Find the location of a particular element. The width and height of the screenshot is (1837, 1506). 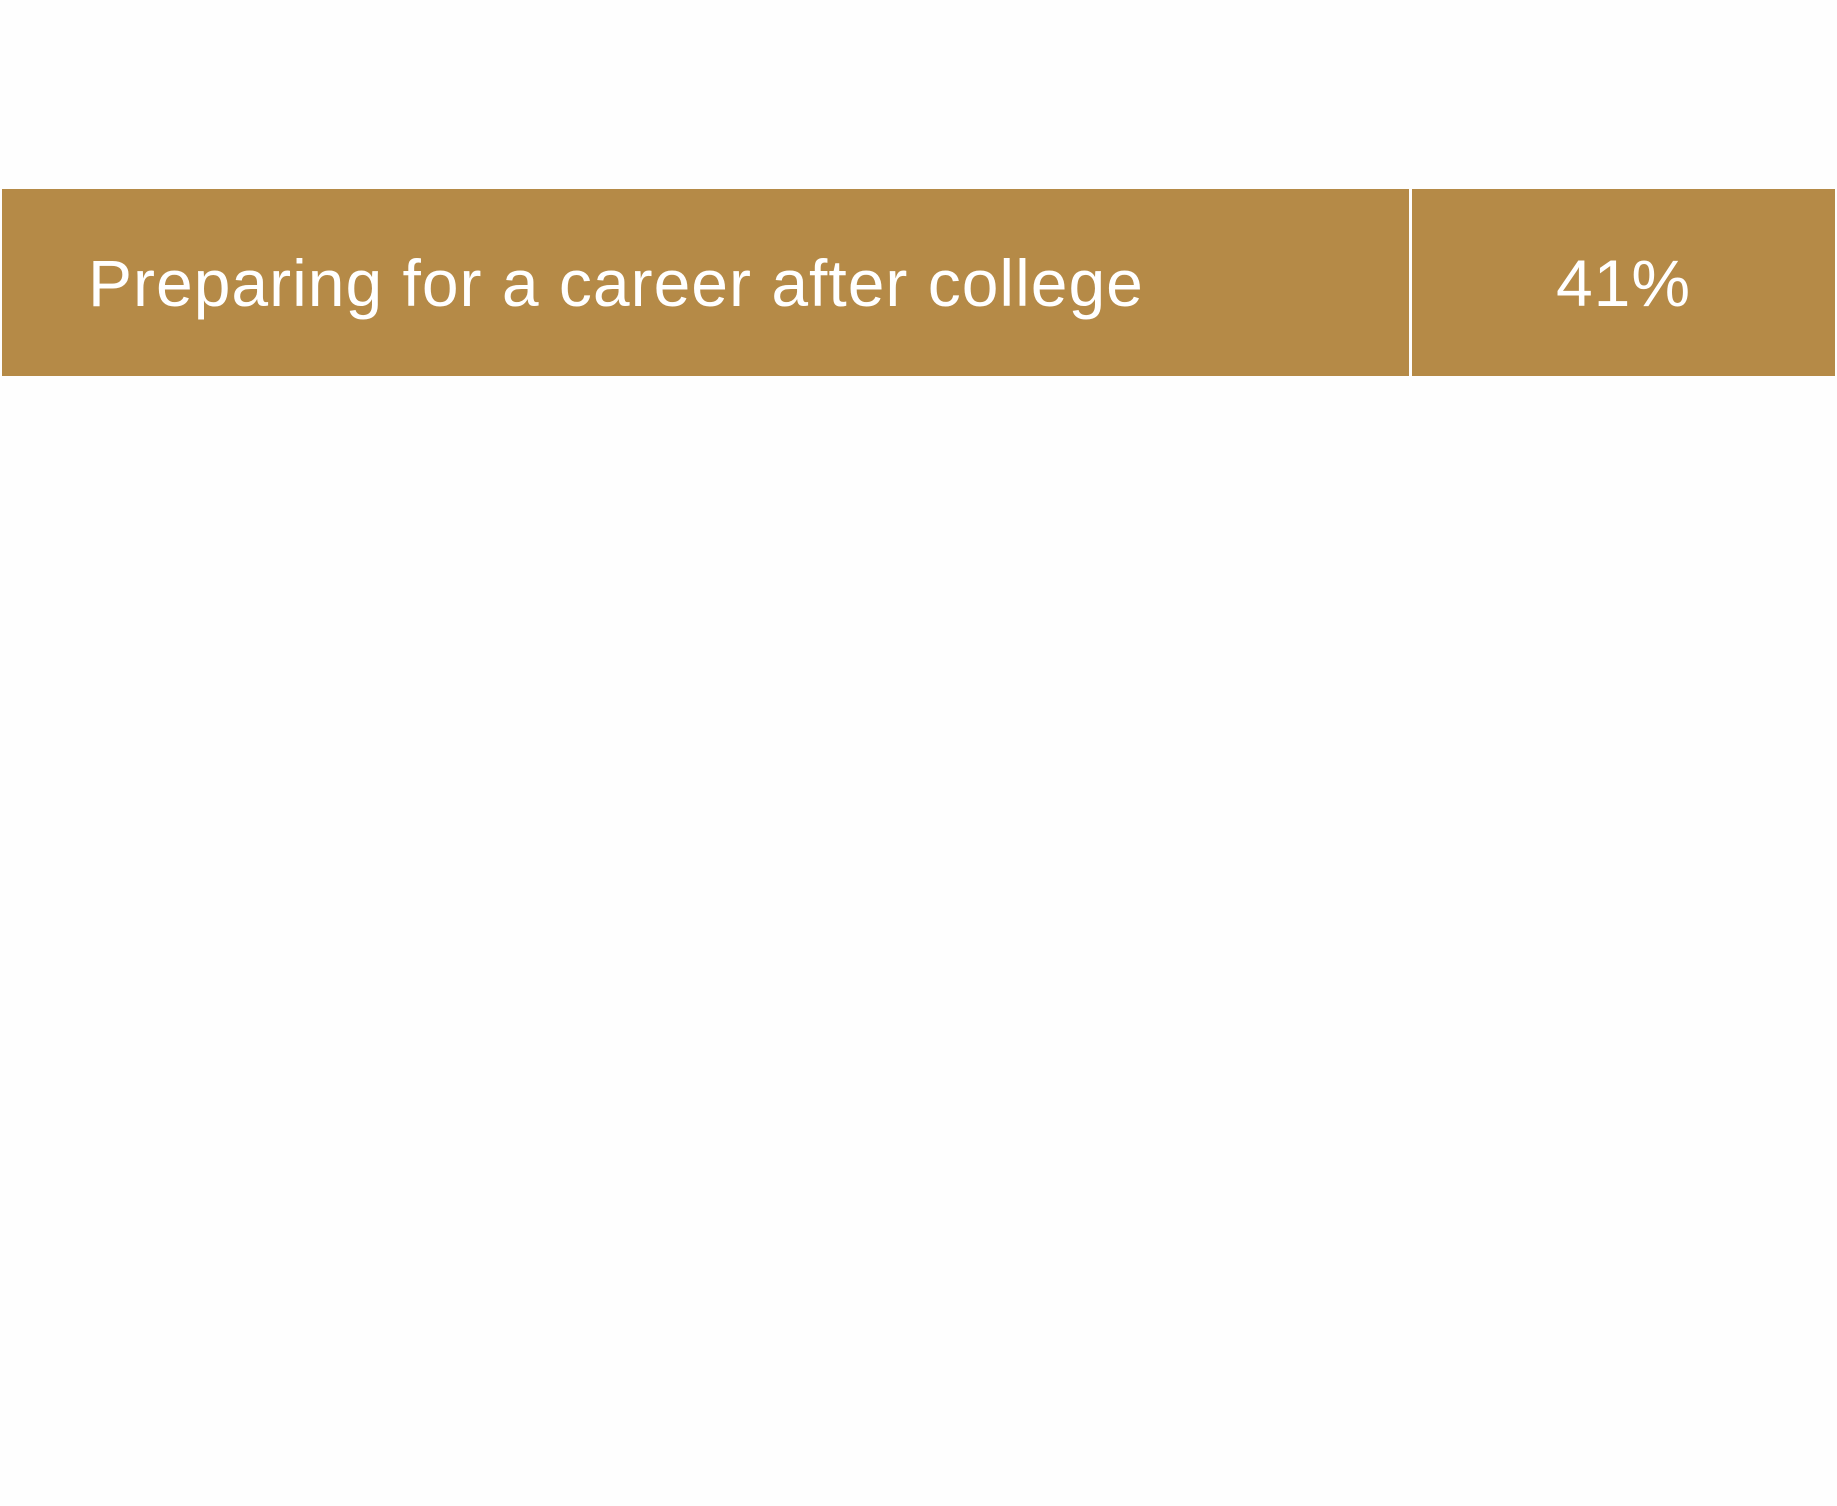

row-value: 41% is located at coordinates (1623, 282).